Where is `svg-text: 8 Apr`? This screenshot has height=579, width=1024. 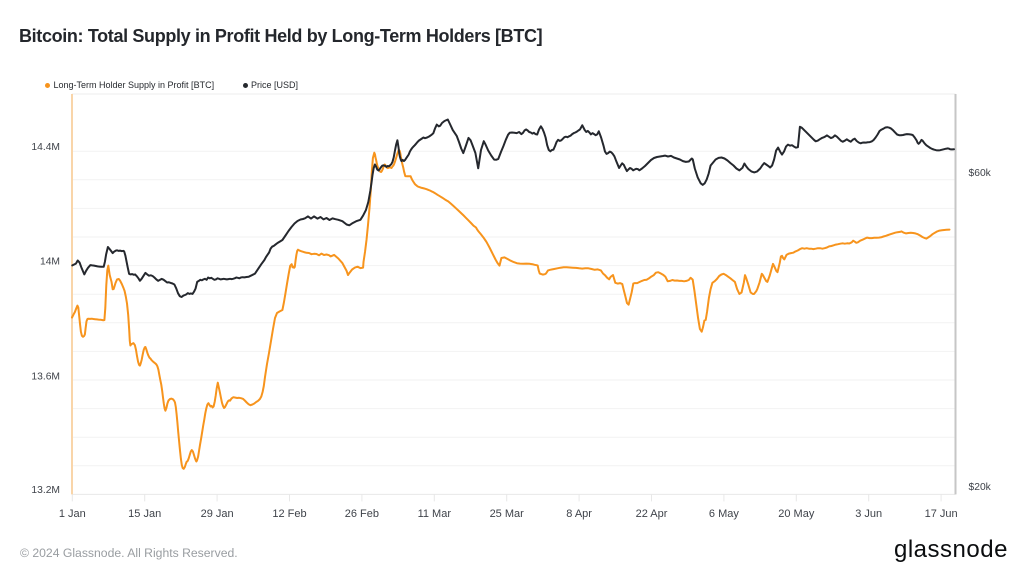
svg-text: 8 Apr is located at coordinates (579, 514).